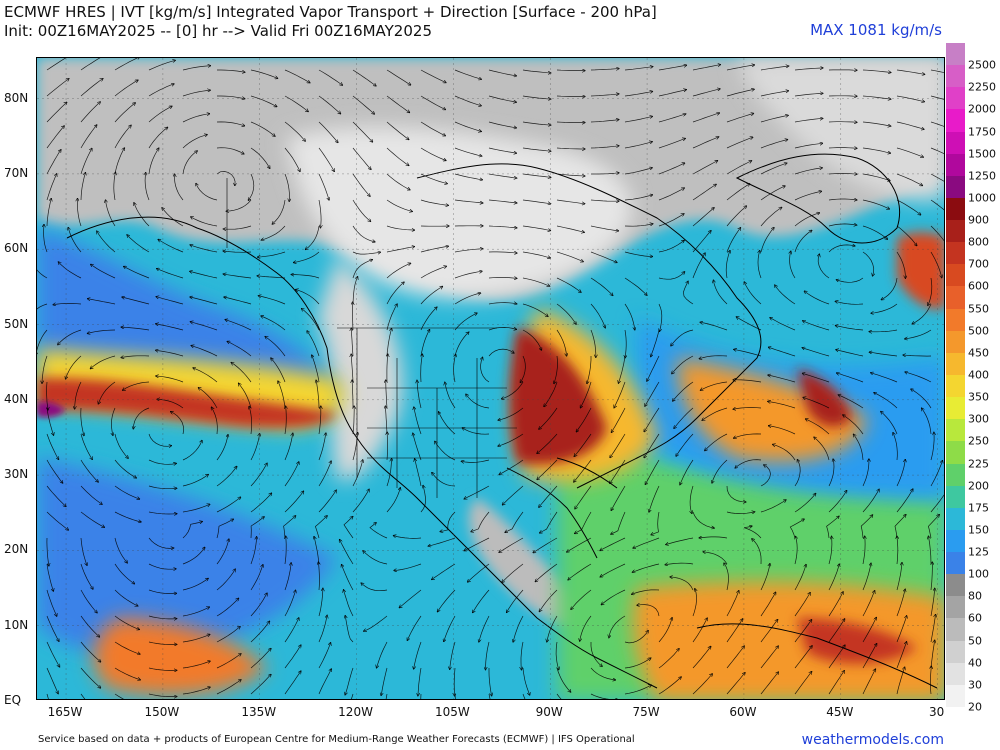 The width and height of the screenshot is (1000, 750). I want to click on lat-label: 80N, so click(16, 97).